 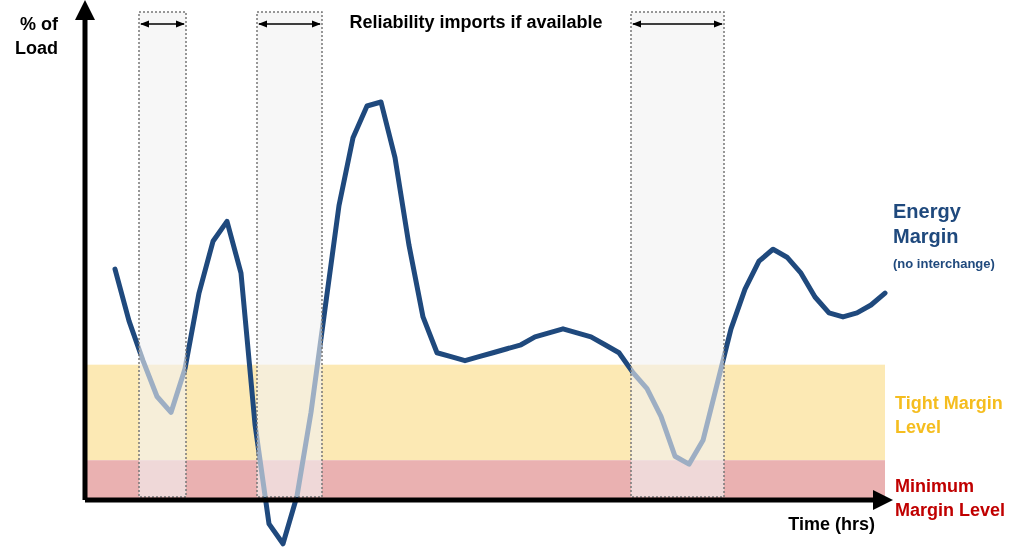 I want to click on y-axis-title: % of Load, so click(x=37, y=36).